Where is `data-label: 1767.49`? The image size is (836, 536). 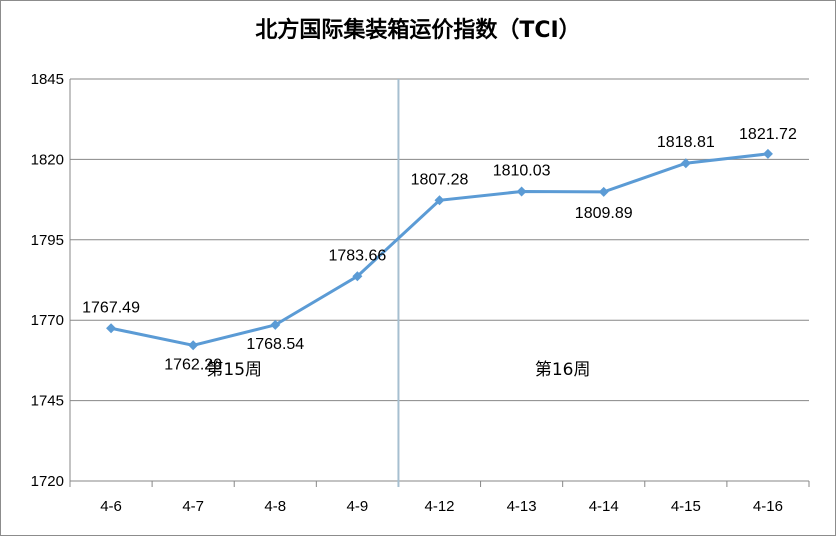
data-label: 1767.49 is located at coordinates (111, 307).